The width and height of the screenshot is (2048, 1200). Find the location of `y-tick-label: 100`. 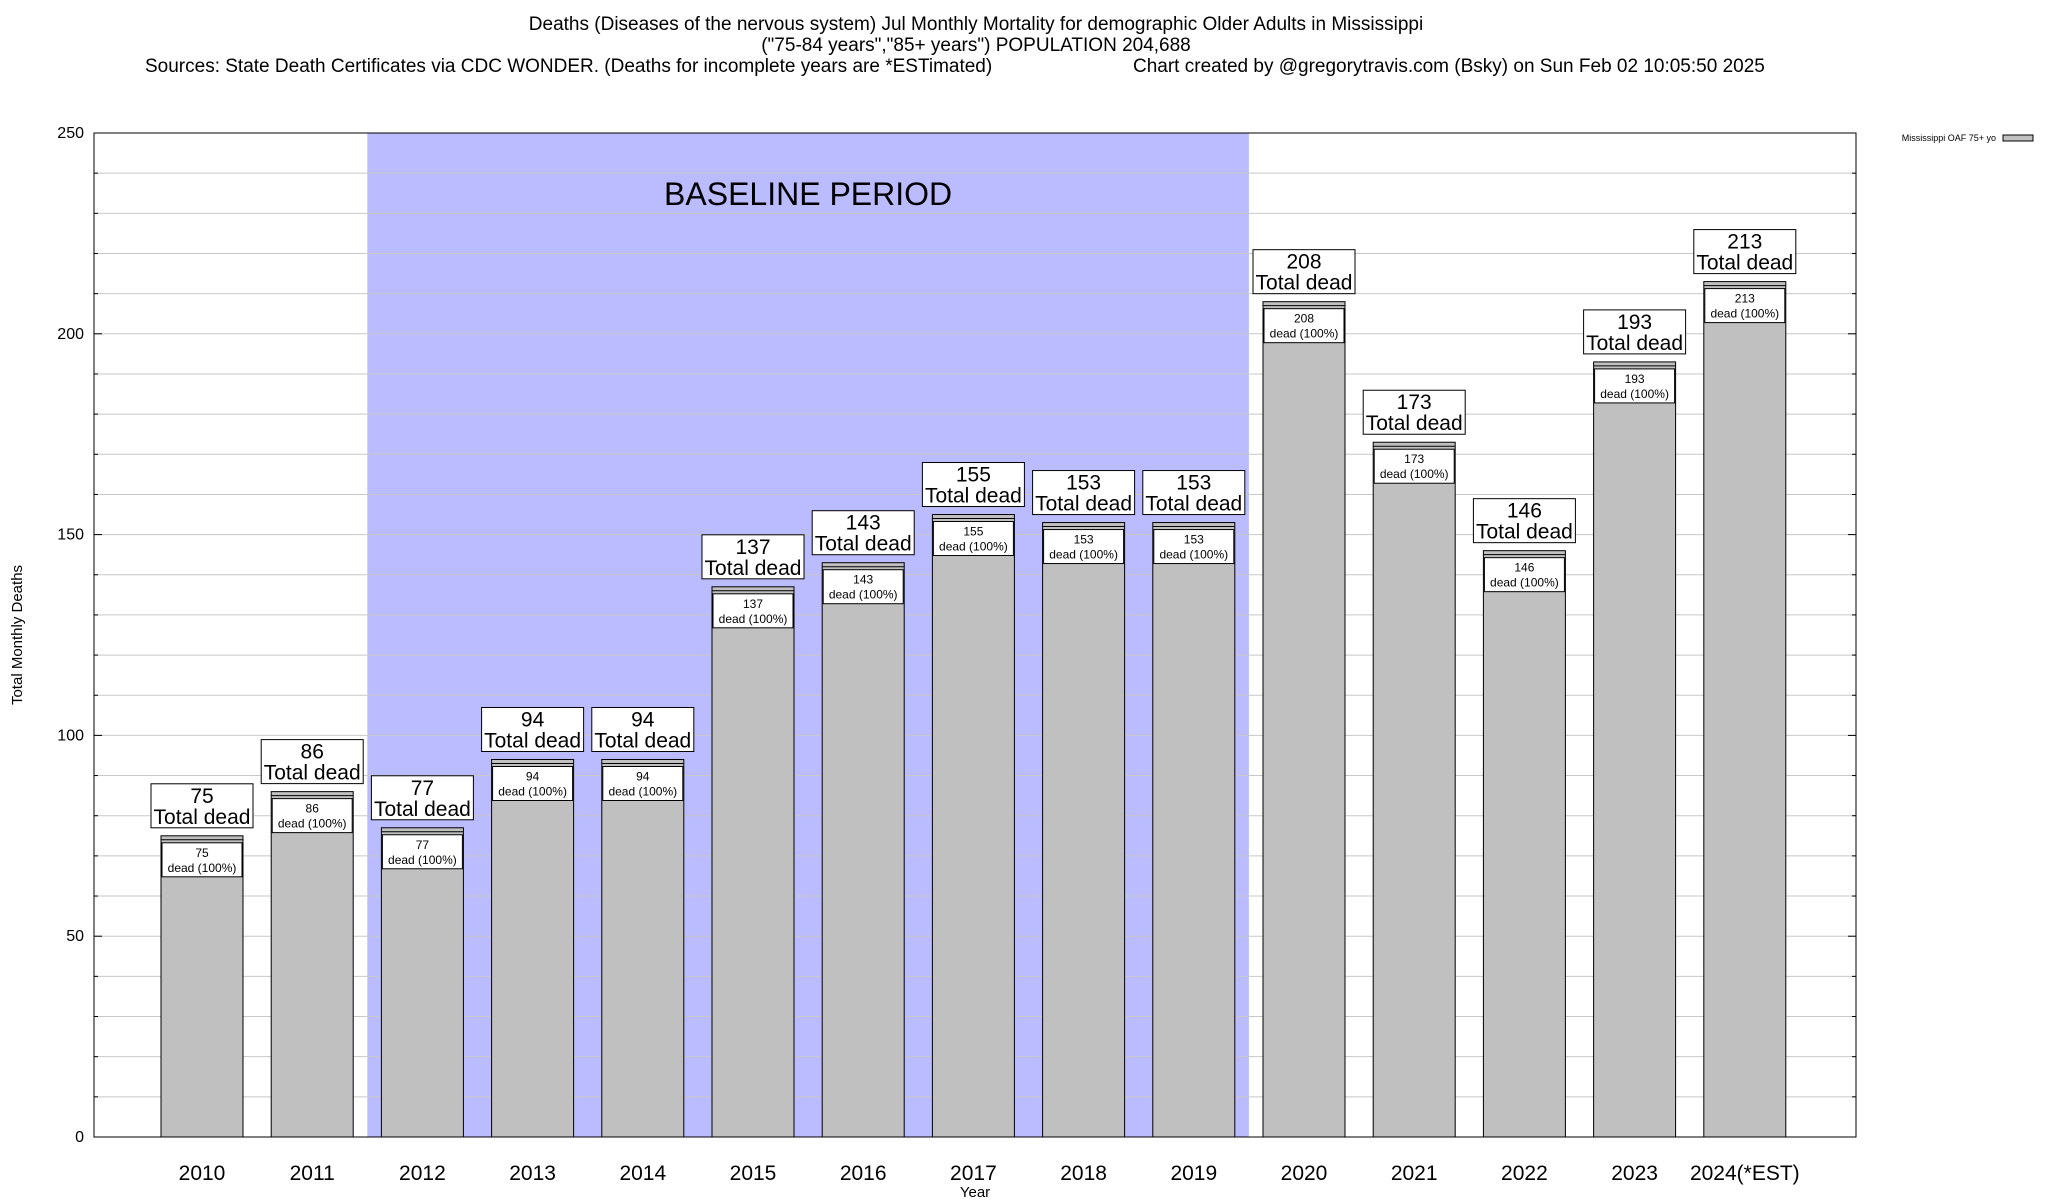

y-tick-label: 100 is located at coordinates (70, 735).